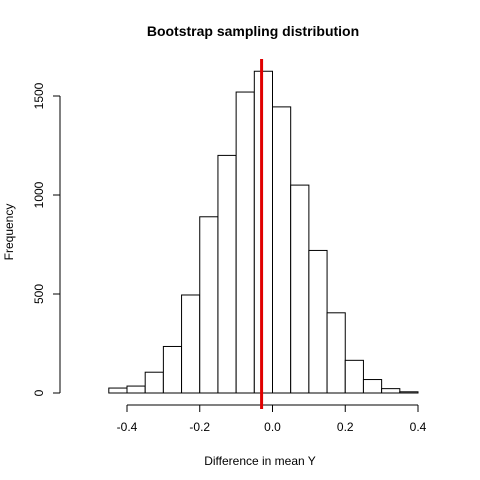  Describe the element at coordinates (127, 427) in the screenshot. I see `x-tick-label: -0.4` at that location.